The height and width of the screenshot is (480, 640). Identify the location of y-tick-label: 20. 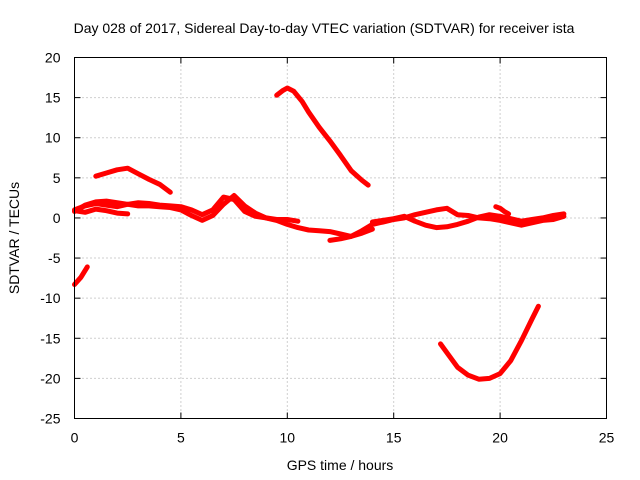
(53, 58).